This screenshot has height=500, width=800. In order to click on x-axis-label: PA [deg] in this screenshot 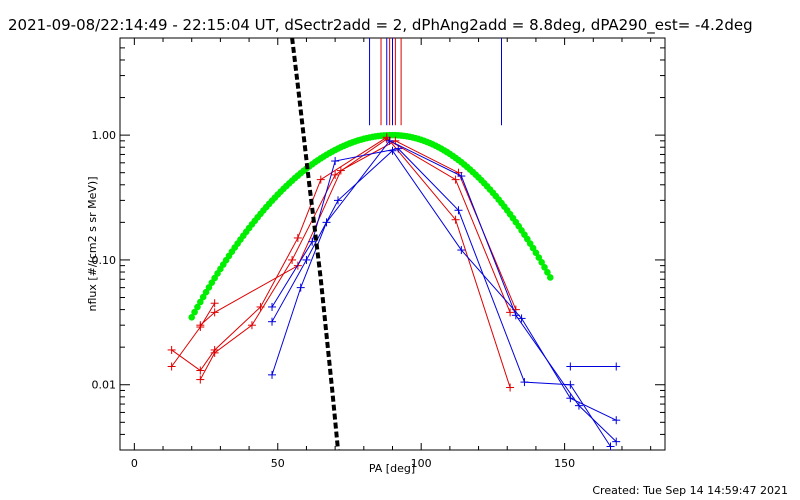, I will do `click(392, 468)`.